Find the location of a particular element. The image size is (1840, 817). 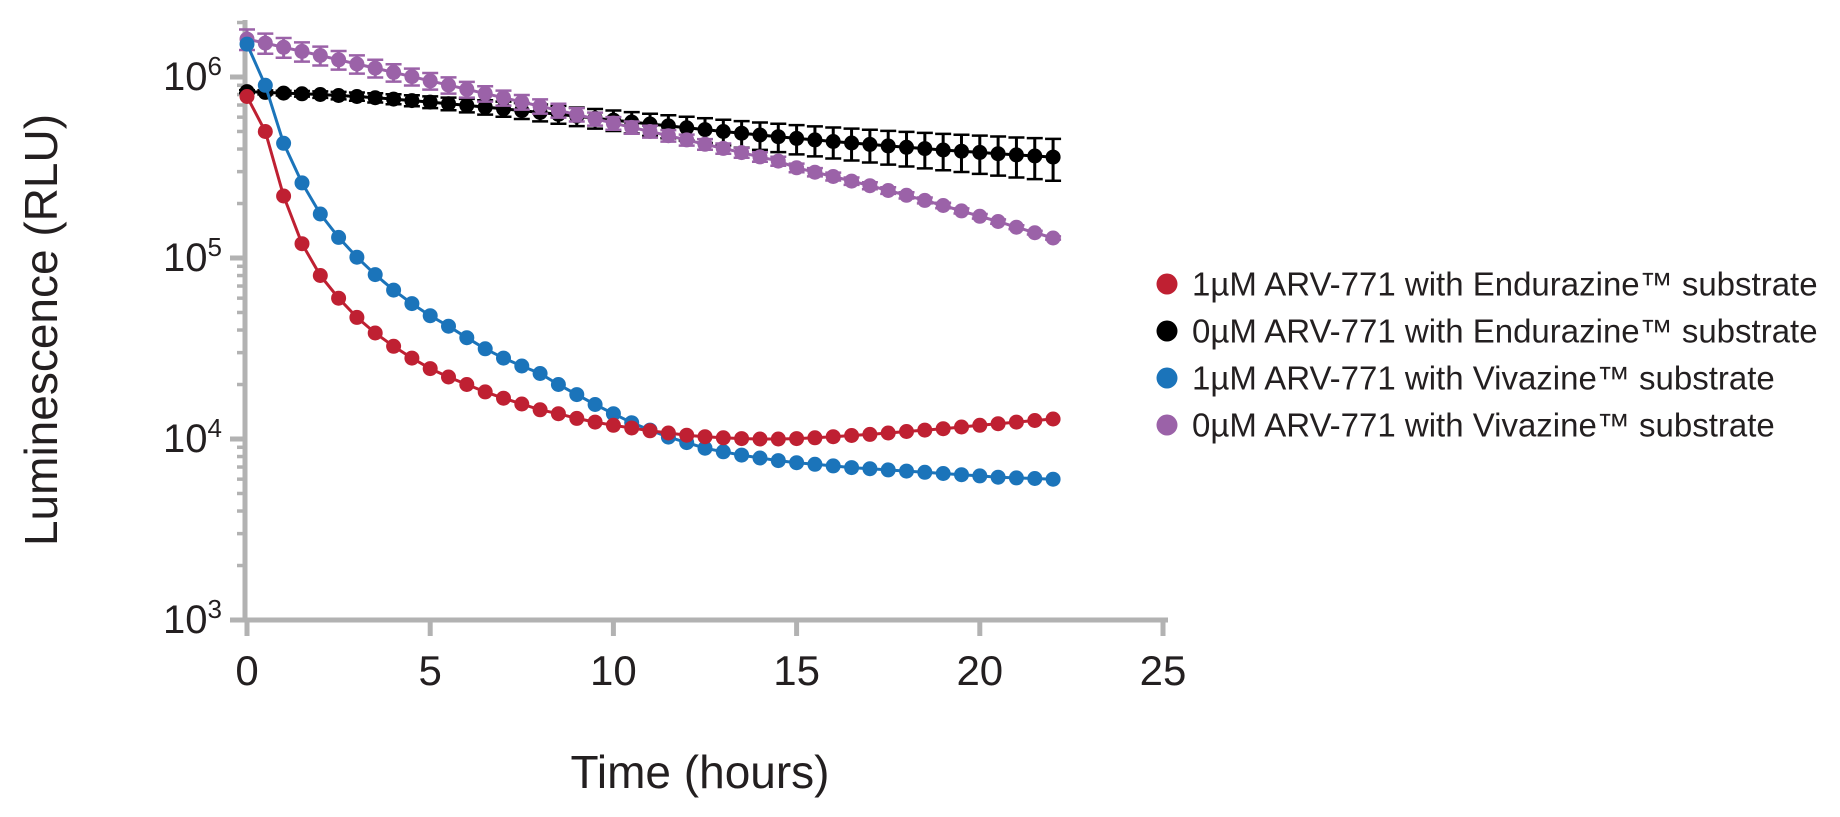

series-0-m-arv-771-with-vivazine-substrate is located at coordinates (650, 137).